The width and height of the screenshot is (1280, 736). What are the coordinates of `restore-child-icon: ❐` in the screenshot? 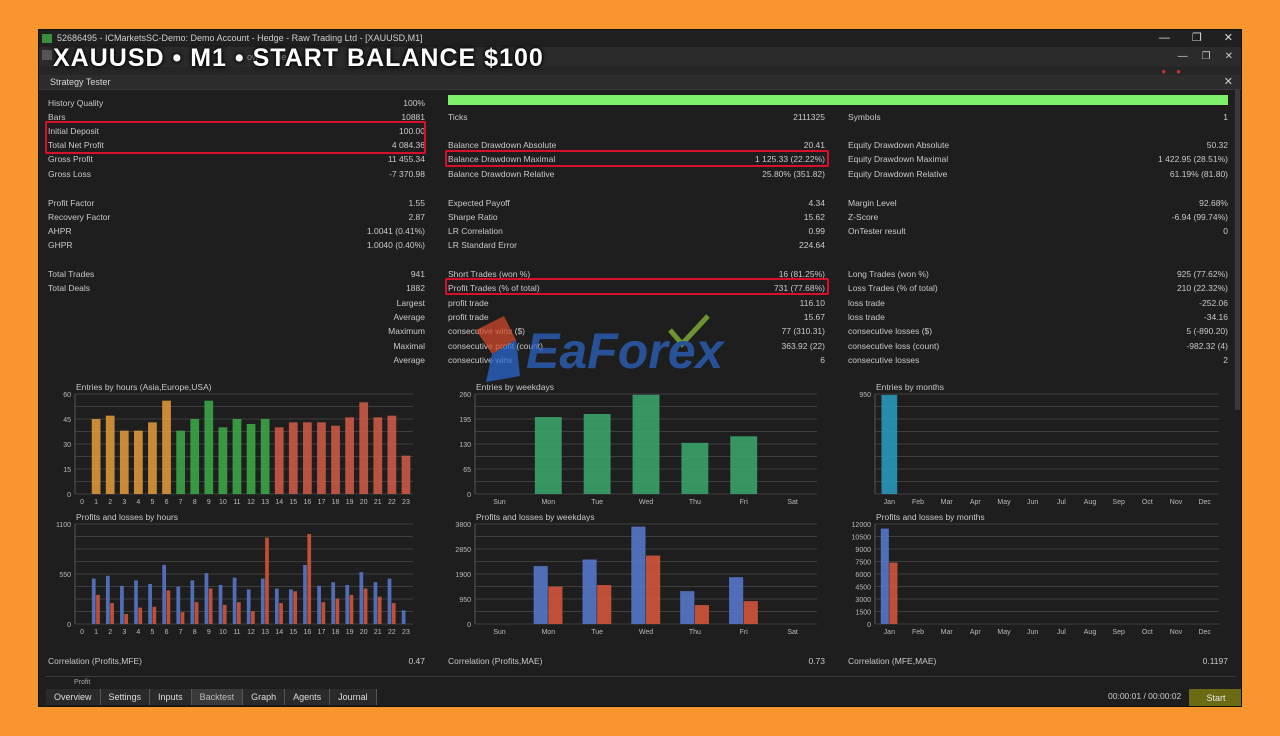 It's located at (1206, 56).